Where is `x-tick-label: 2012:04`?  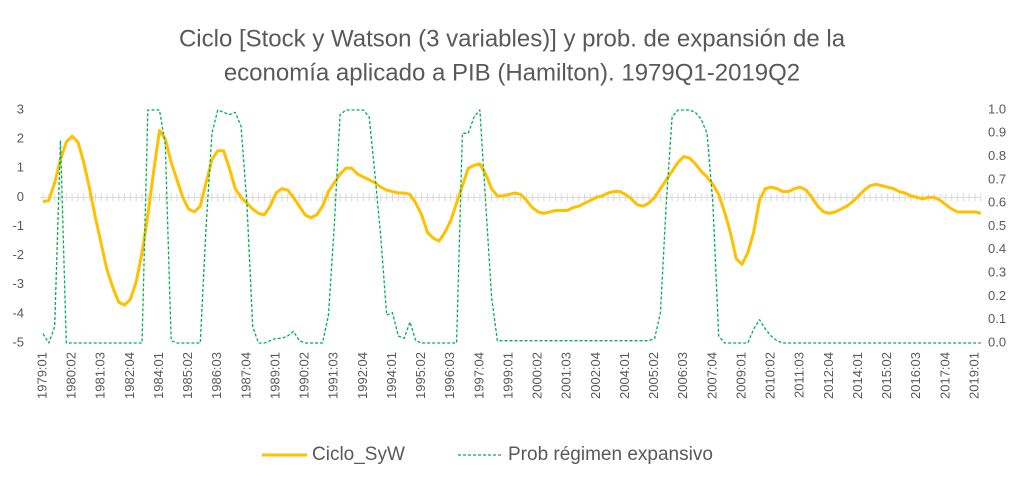 x-tick-label: 2012:04 is located at coordinates (828, 375).